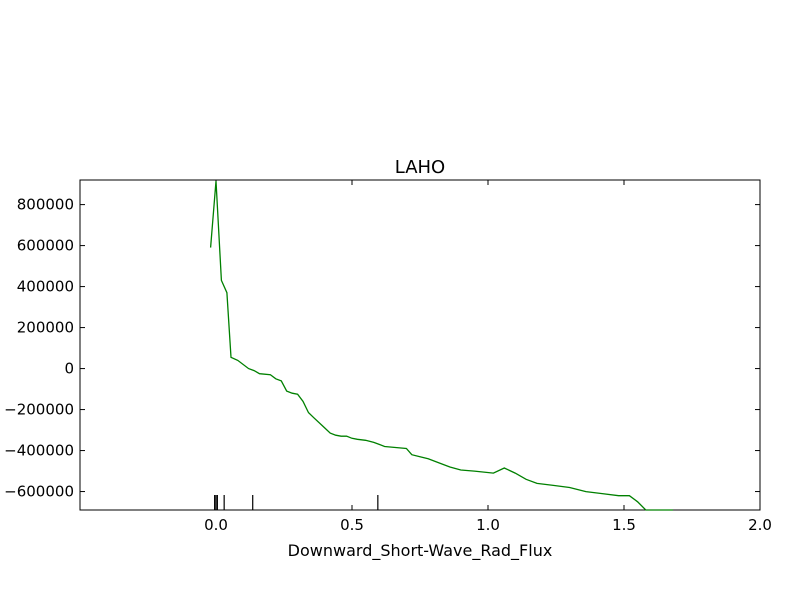 This screenshot has height=600, width=800. I want to click on y-tick-label: 0, so click(69, 369).